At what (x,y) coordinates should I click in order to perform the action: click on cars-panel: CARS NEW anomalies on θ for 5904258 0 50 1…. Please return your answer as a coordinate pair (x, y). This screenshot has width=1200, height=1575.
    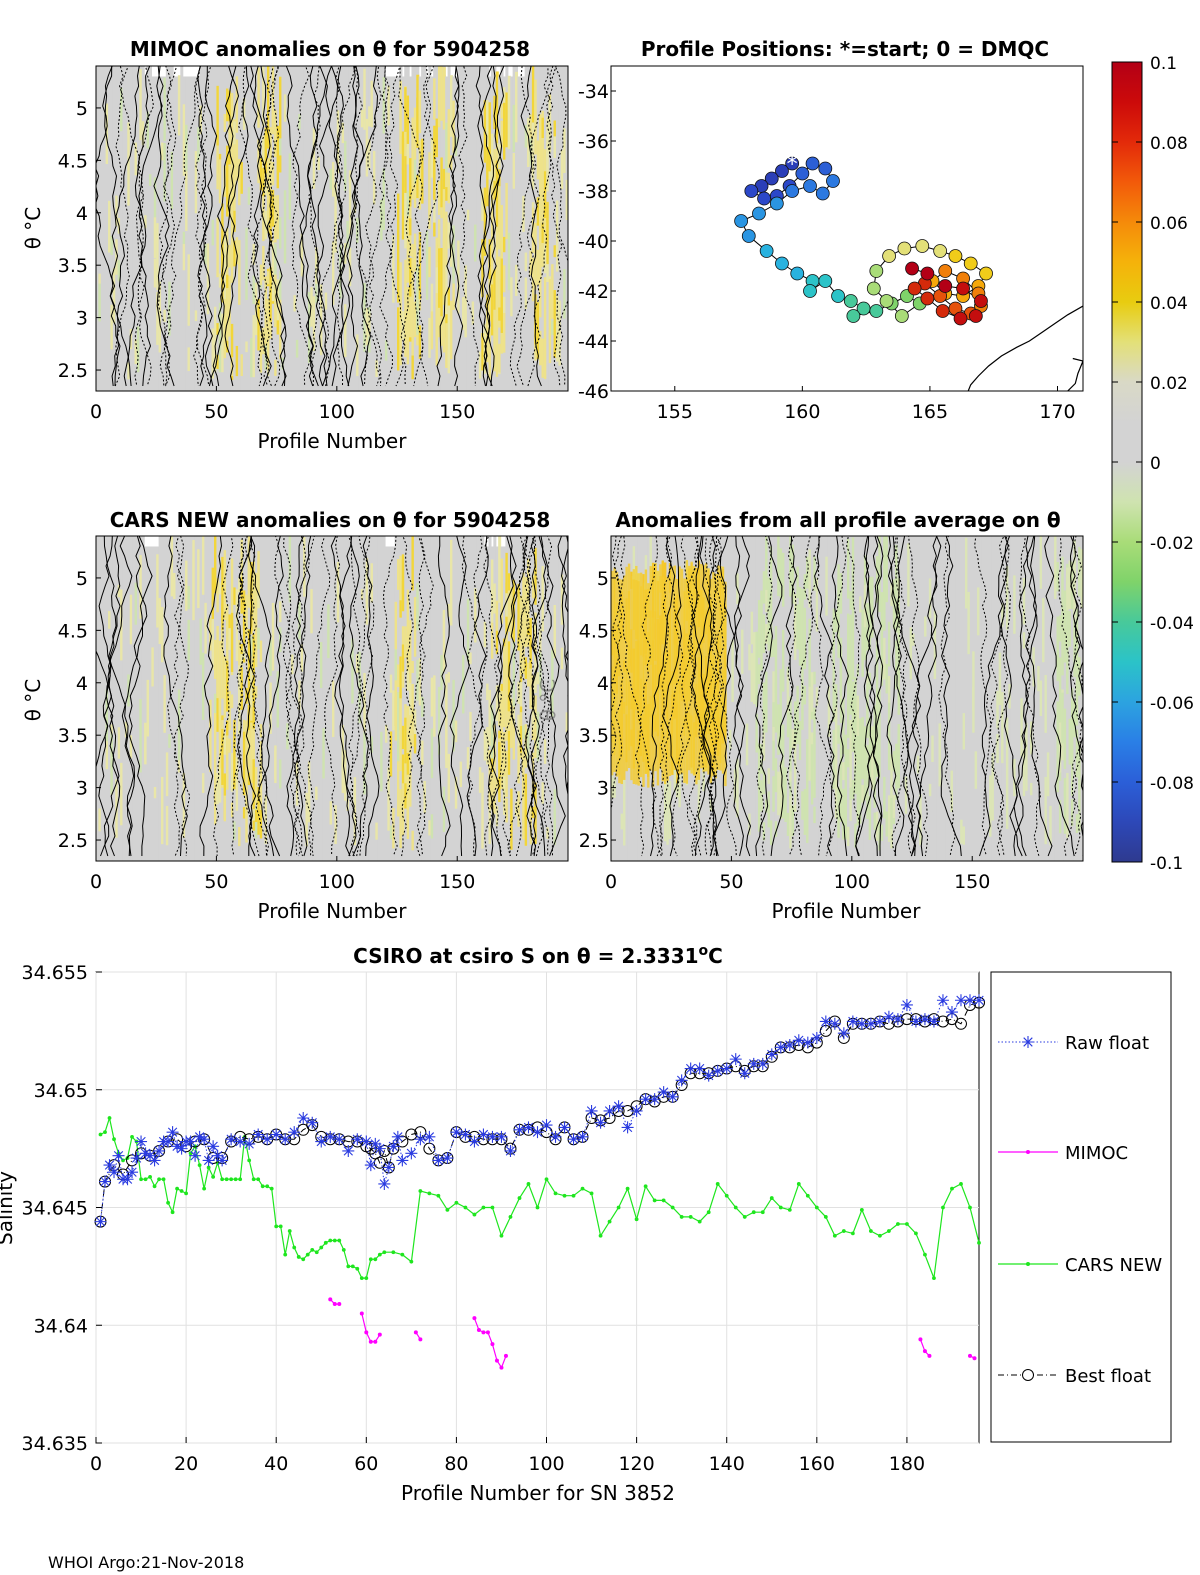
    Looking at the image, I should click on (295, 715).